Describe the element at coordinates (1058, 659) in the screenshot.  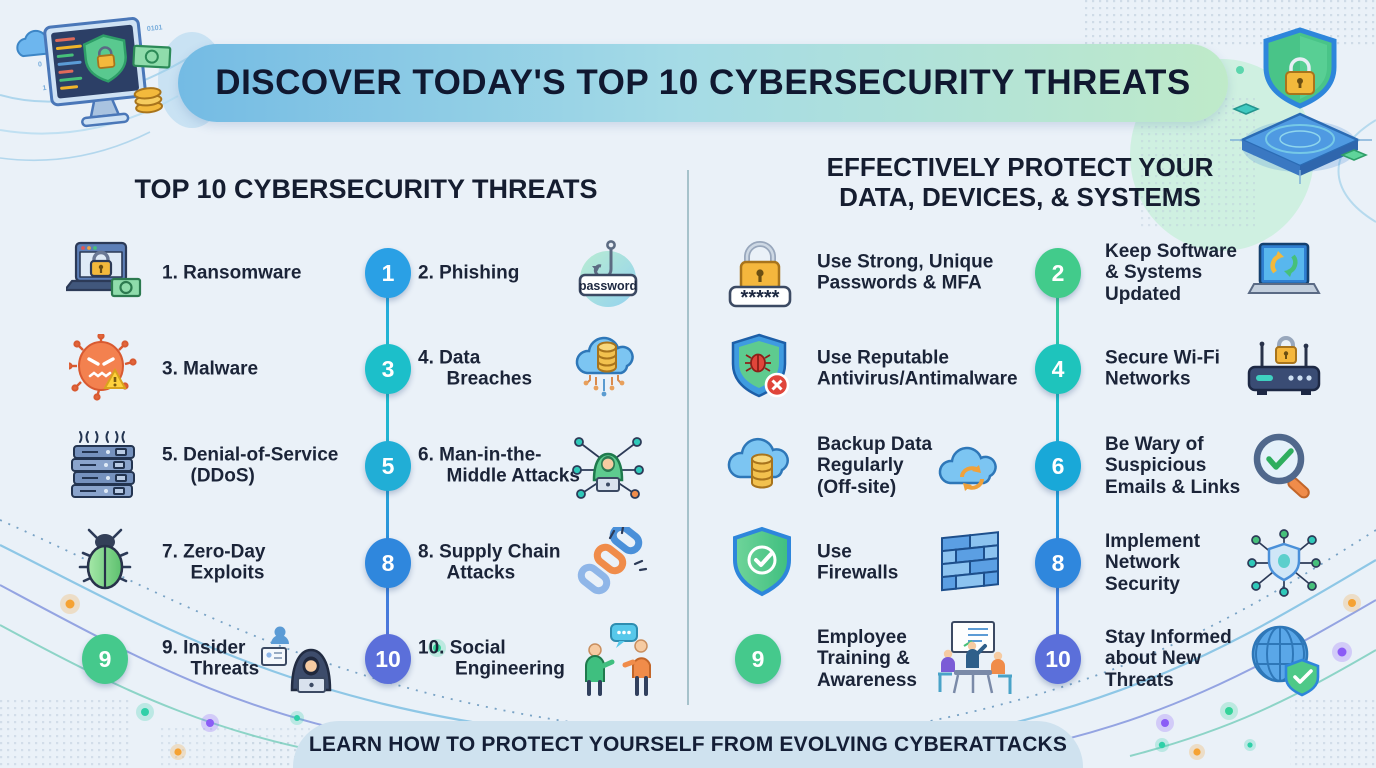
I see `badge-10-right: 10` at that location.